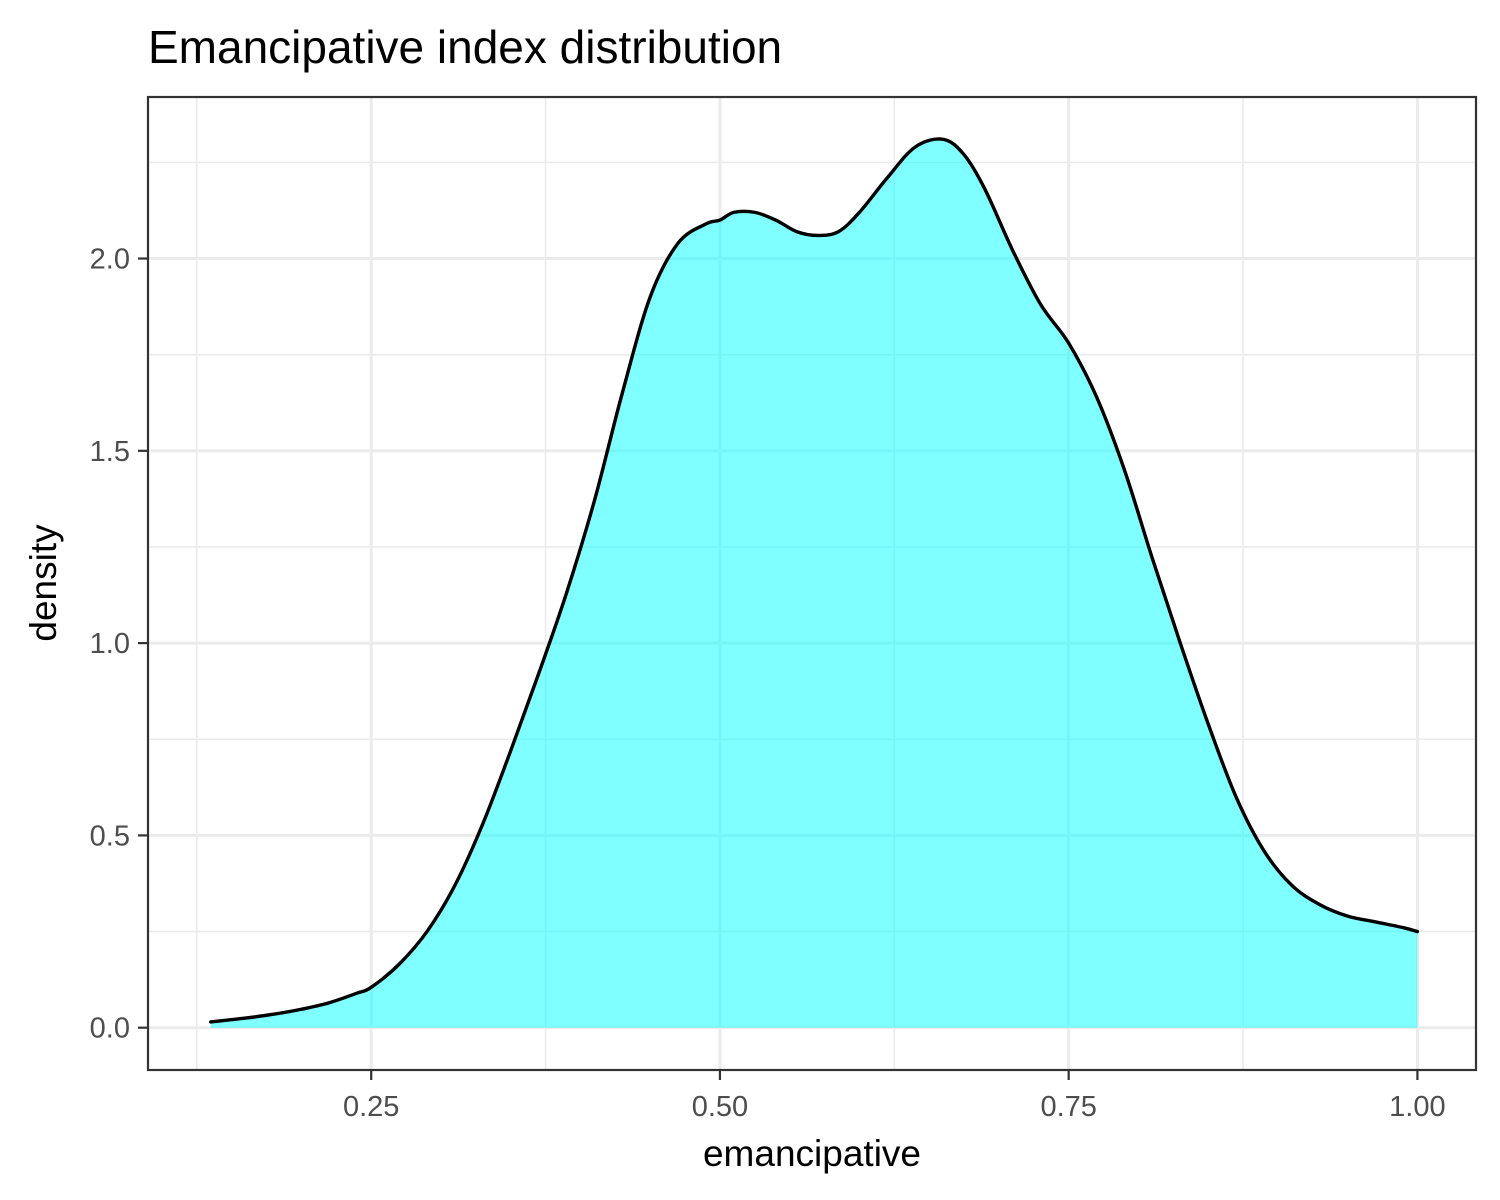  I want to click on x-tick-label: 0.25, so click(371, 1107).